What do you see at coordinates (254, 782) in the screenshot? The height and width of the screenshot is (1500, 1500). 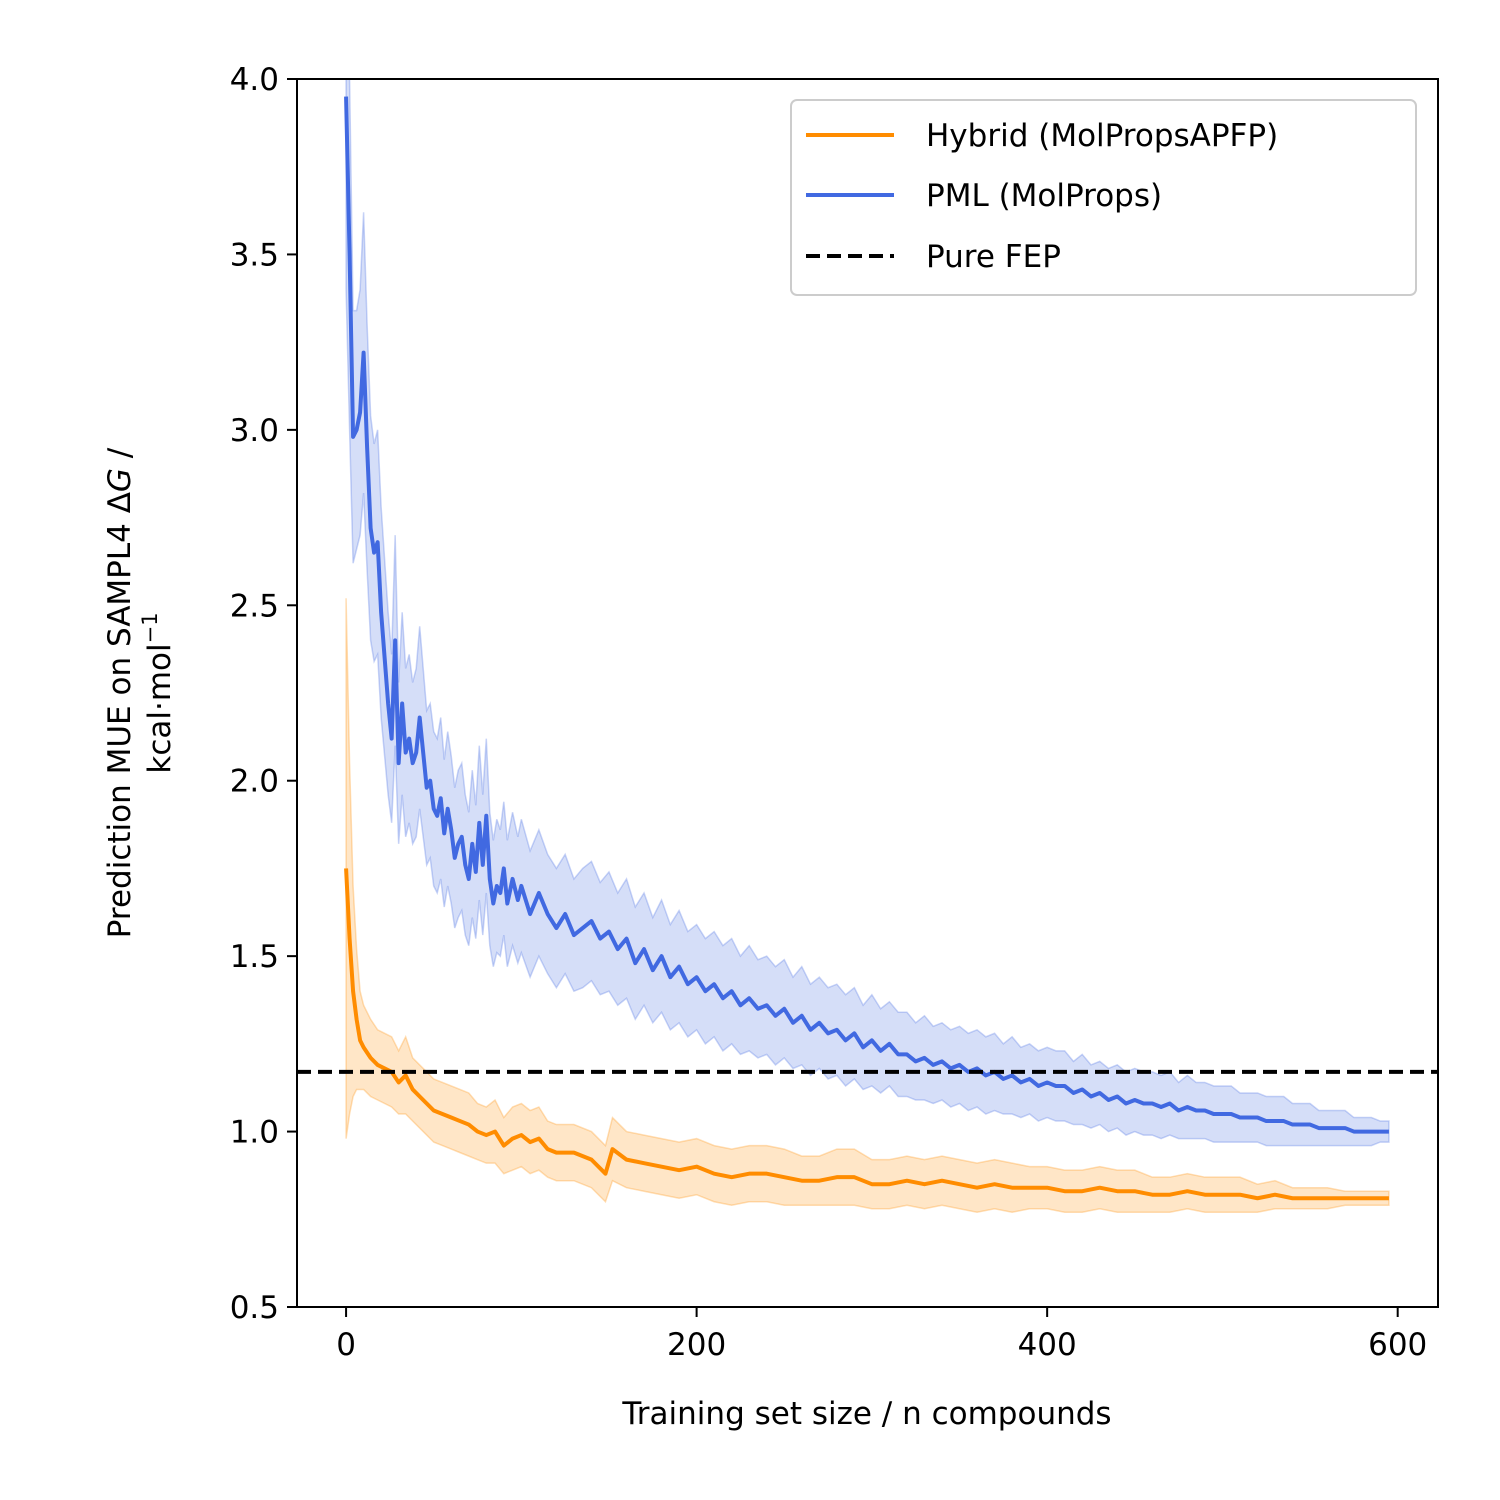 I see `y-tick-label: 2.0` at bounding box center [254, 782].